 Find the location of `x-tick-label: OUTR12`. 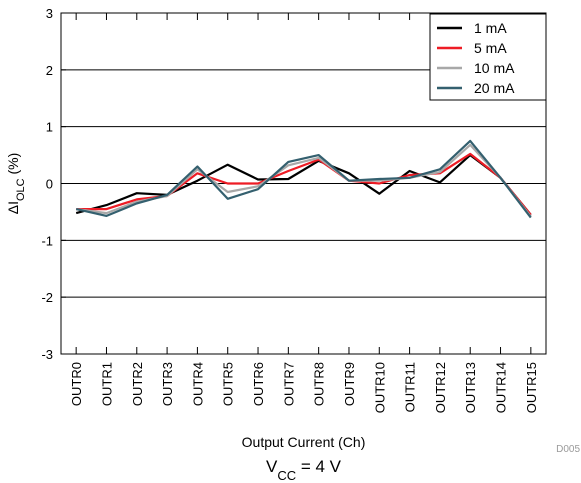

x-tick-label: OUTR12 is located at coordinates (440, 387).